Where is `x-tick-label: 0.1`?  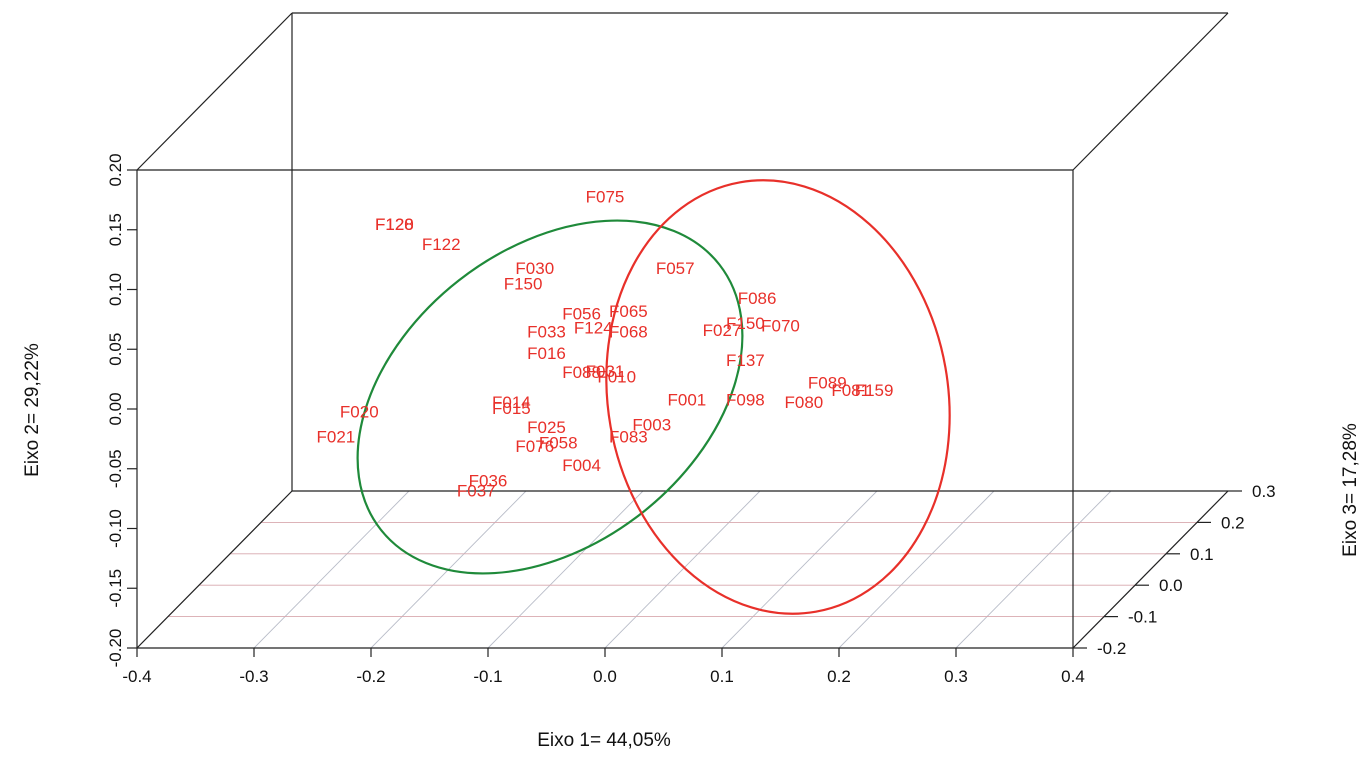
x-tick-label: 0.1 is located at coordinates (722, 676).